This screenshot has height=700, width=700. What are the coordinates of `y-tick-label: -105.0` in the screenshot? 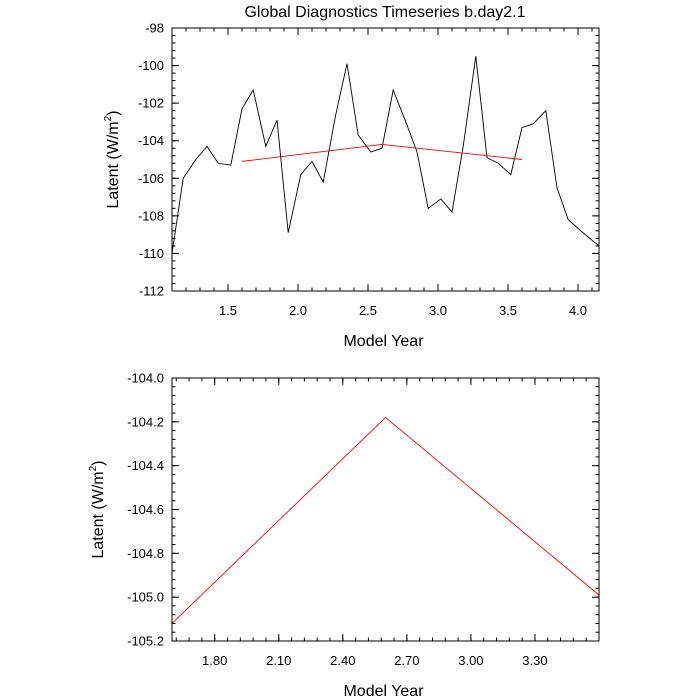 It's located at (145, 597).